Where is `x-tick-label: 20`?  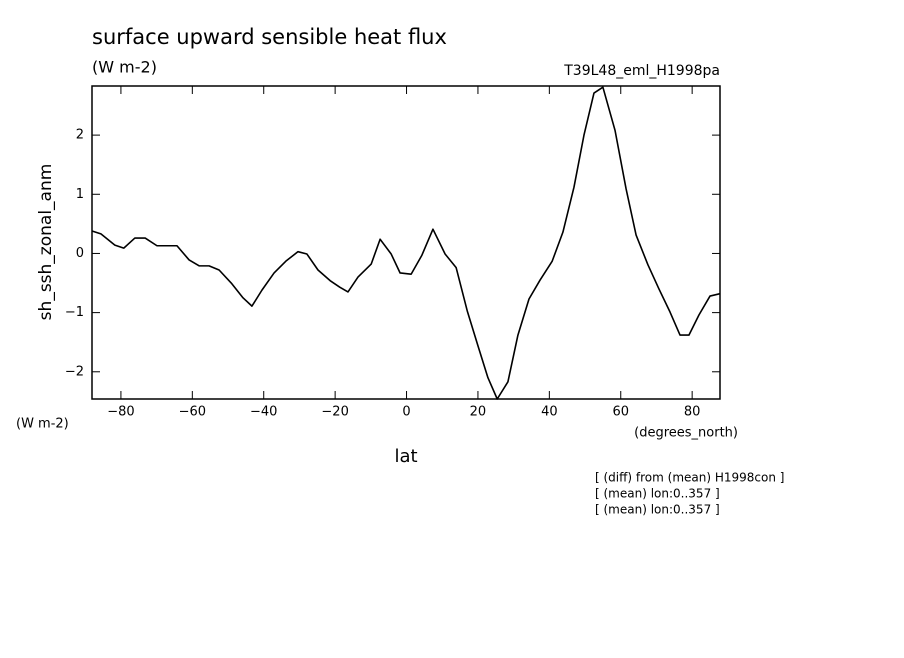
x-tick-label: 20 is located at coordinates (478, 412).